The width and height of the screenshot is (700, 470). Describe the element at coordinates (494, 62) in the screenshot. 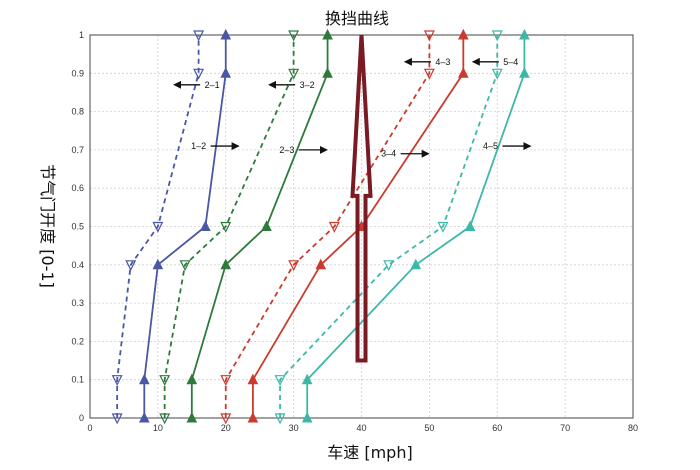

I see `annotation-5-4: 5–4` at that location.